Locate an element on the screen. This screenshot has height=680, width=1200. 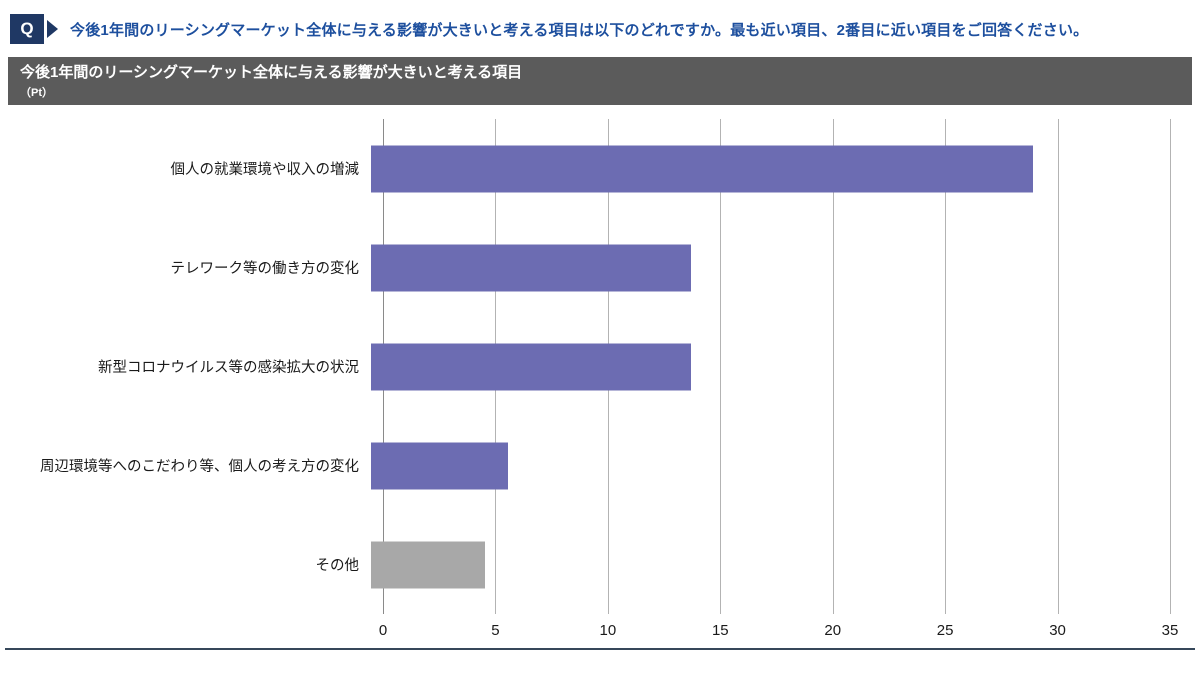
category-label: 新型コロナウイルス等の感染拡大の状況 is located at coordinates (228, 368).